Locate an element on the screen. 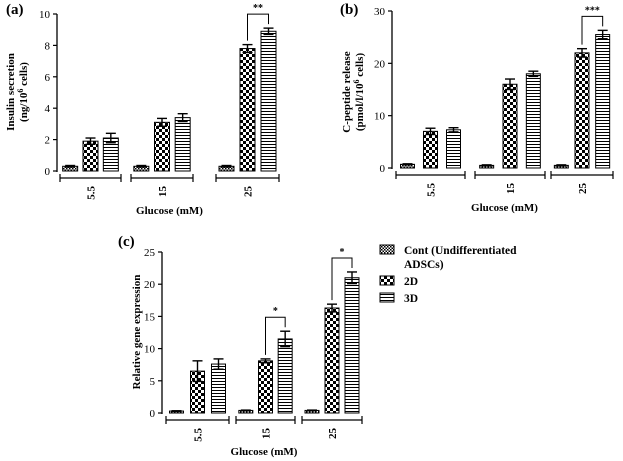 This screenshot has height=461, width=623. y-axis-label: Relative gene expression is located at coordinates (137, 332).